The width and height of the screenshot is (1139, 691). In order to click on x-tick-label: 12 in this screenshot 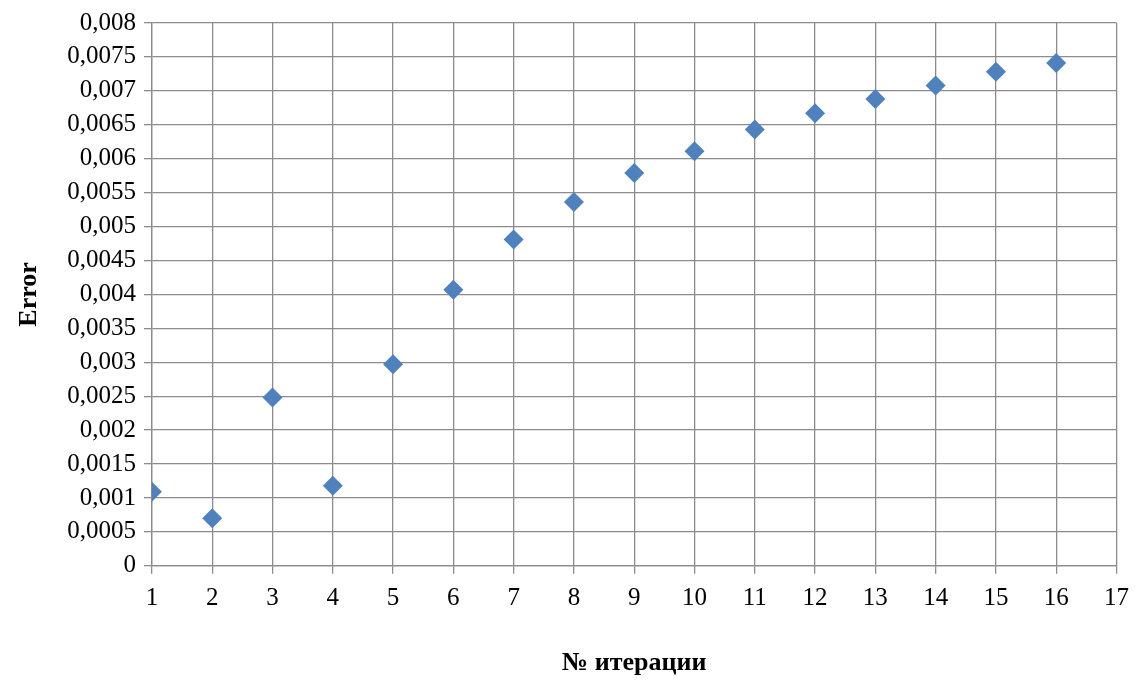, I will do `click(815, 597)`.